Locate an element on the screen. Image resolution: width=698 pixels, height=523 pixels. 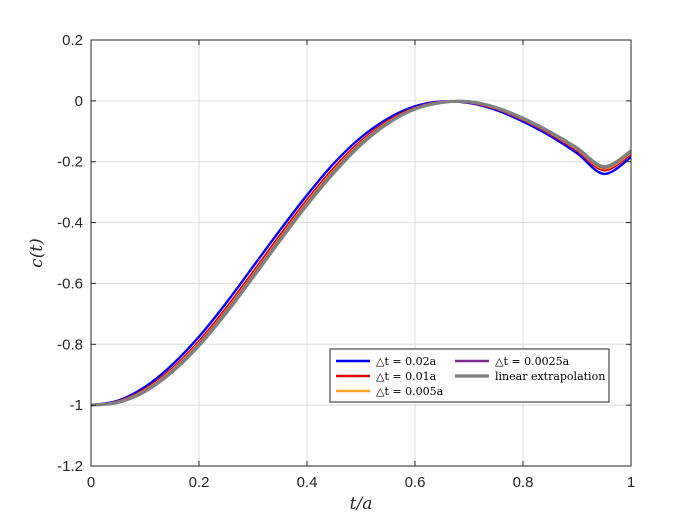
x-tick-label: 0.6 is located at coordinates (415, 482).